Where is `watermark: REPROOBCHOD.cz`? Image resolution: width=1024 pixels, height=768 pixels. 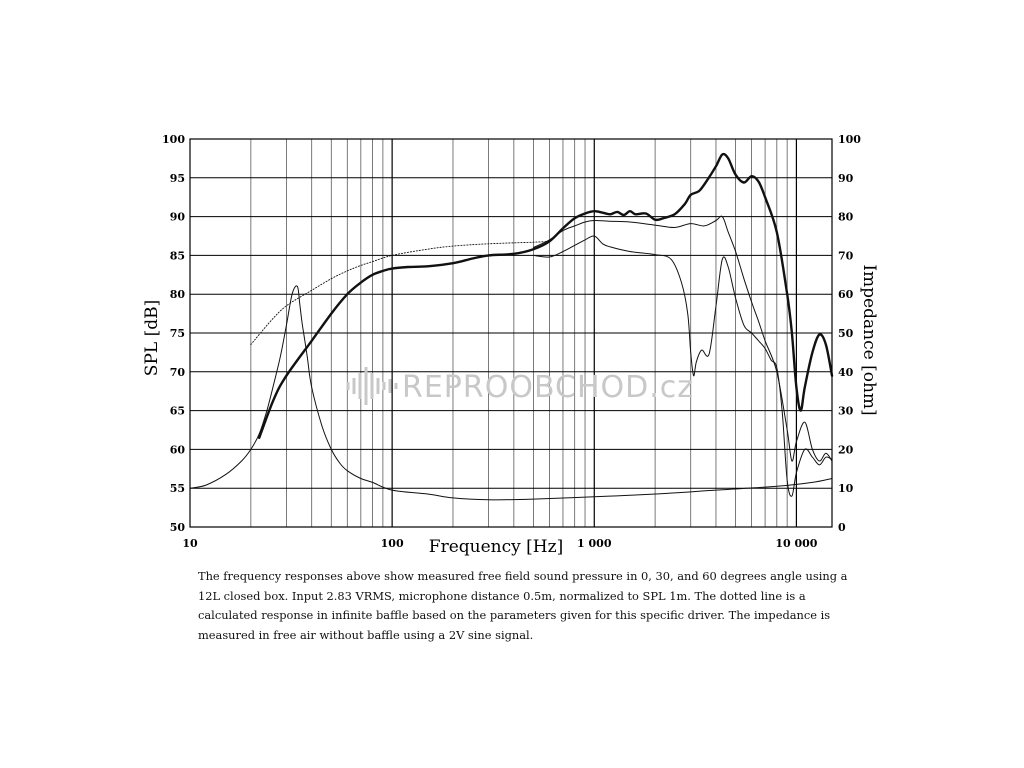 watermark: REPROOBCHOD.cz is located at coordinates (520, 386).